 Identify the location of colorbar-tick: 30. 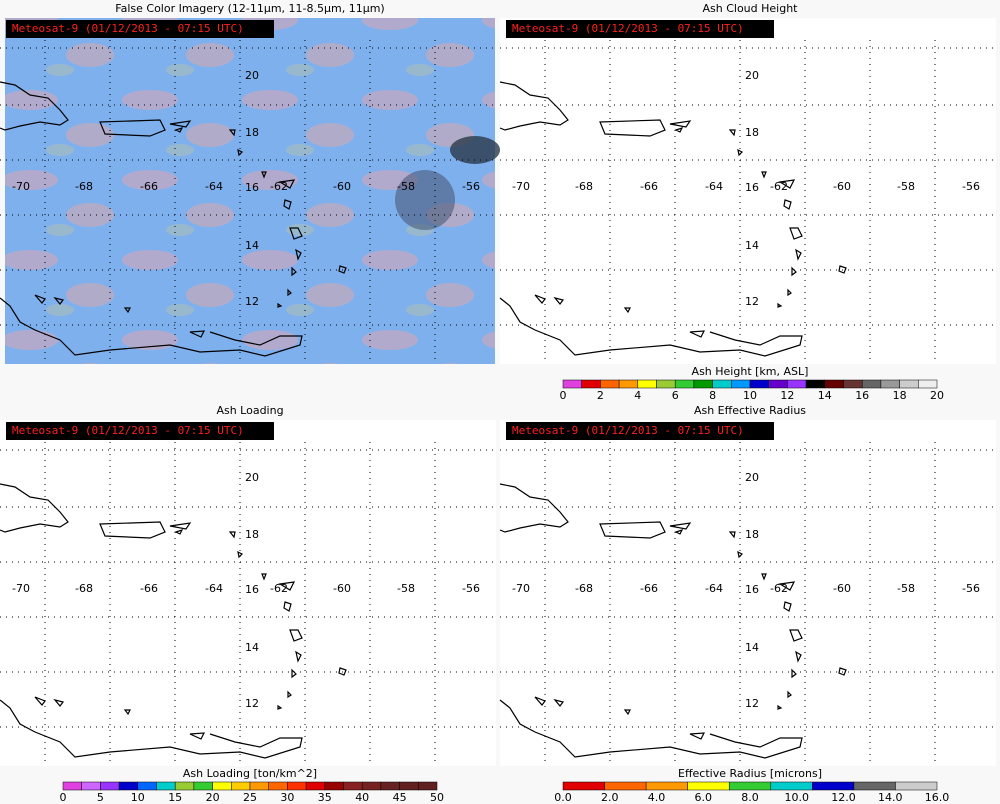
(287, 797).